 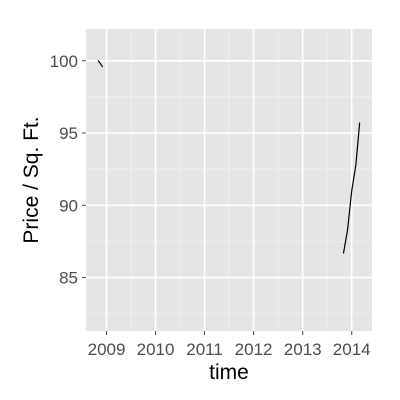 I want to click on y-tick-labels: 85 90 95 100, so click(x=64, y=170).